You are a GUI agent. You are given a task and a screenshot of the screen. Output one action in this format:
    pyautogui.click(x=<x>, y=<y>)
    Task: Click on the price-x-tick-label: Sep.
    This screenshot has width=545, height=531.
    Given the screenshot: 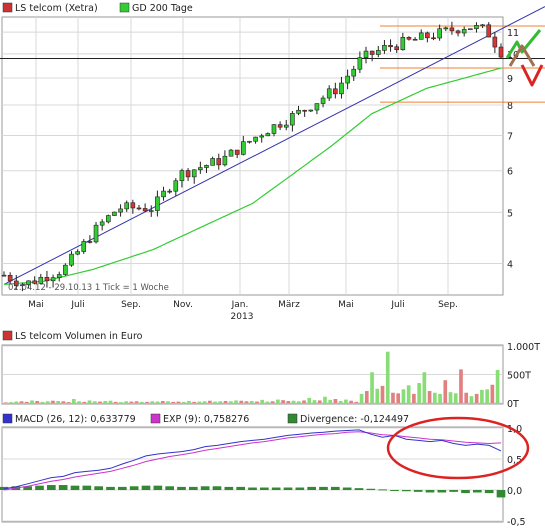 What is the action you would take?
    pyautogui.click(x=131, y=305)
    